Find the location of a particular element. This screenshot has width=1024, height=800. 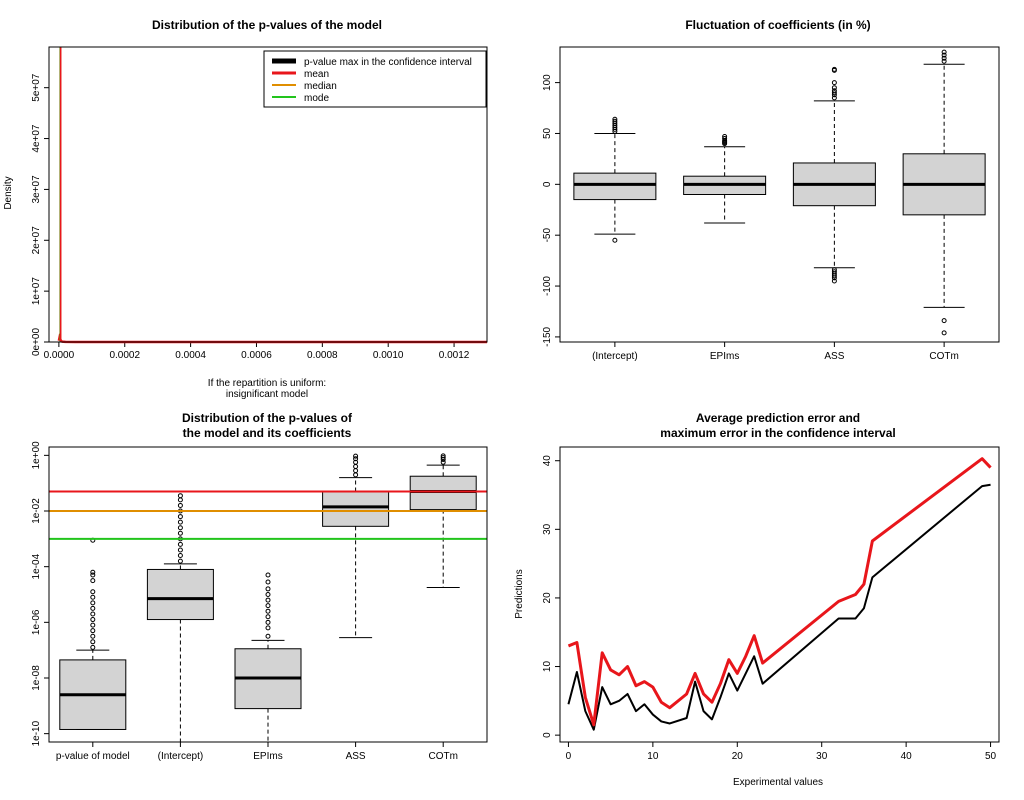

density-ylabel: Density is located at coordinates (8, 192).